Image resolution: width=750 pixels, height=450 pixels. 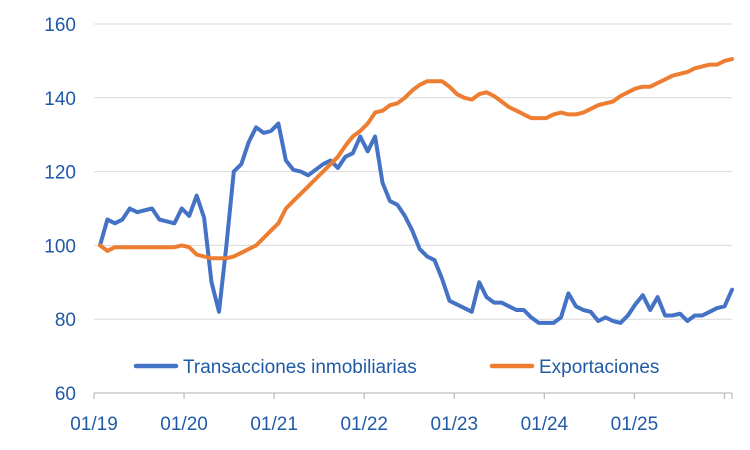 What do you see at coordinates (635, 424) in the screenshot?
I see `x-tick-label: 01/25` at bounding box center [635, 424].